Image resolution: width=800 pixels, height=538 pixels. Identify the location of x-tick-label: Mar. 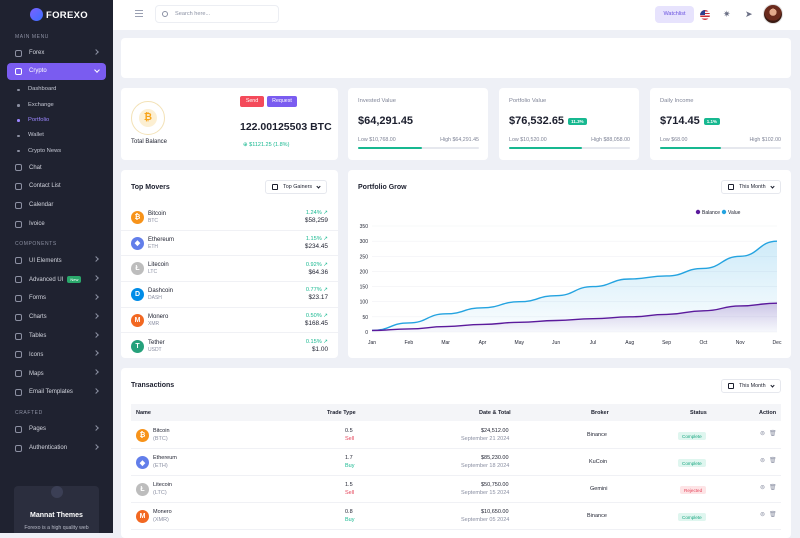
(445, 343).